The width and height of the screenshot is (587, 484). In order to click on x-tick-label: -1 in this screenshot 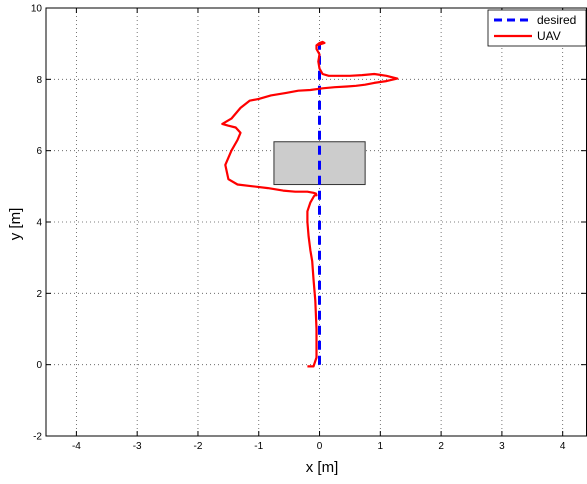, I will do `click(258, 446)`.